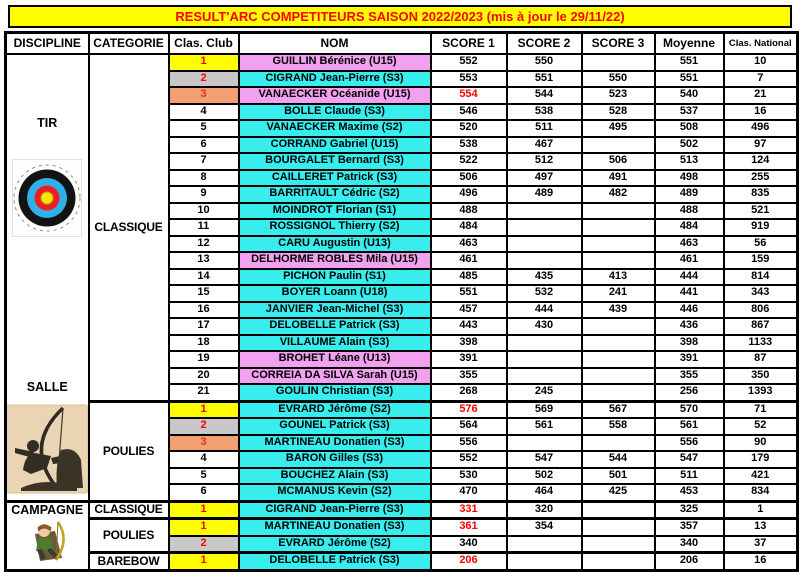 The height and width of the screenshot is (572, 800). I want to click on score2-cell: 551, so click(544, 78).